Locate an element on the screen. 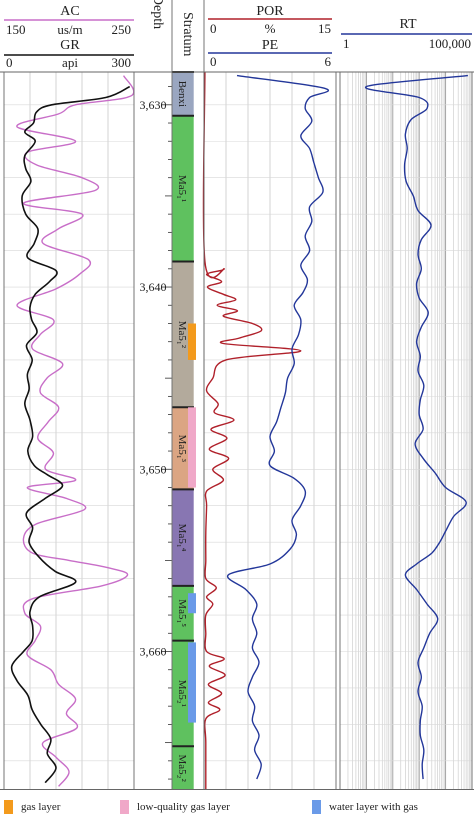 This screenshot has width=474, height=822. legend-label-low-quality-gas: low-quality gas layer is located at coordinates (183, 807).